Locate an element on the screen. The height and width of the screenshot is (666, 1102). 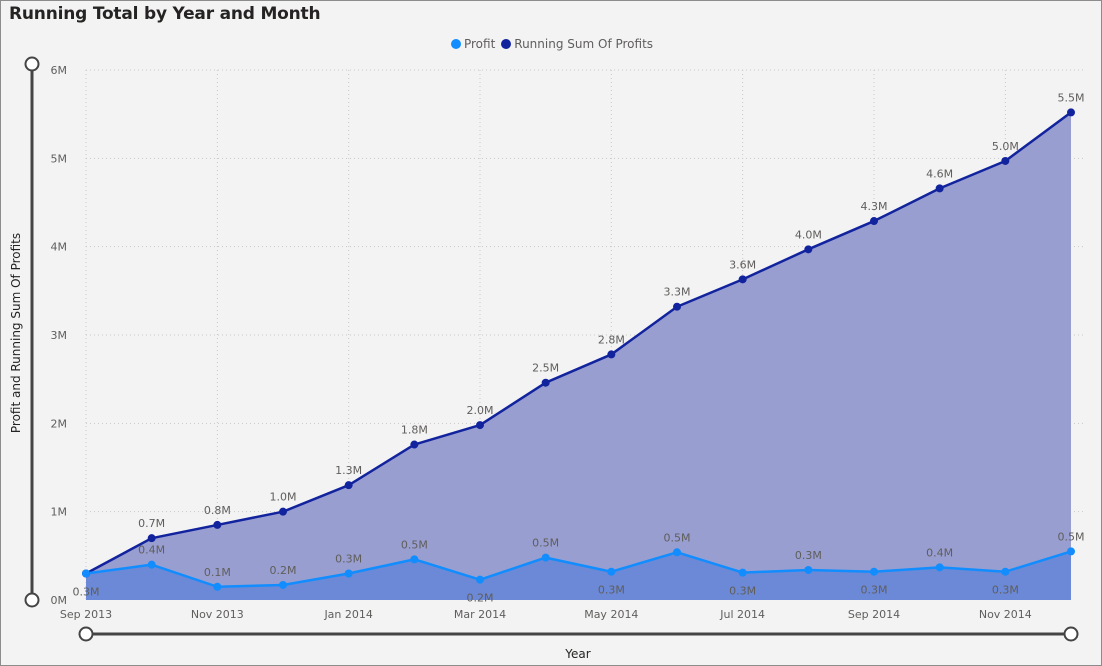
x-tick-label: Sep 2013 is located at coordinates (86, 614).